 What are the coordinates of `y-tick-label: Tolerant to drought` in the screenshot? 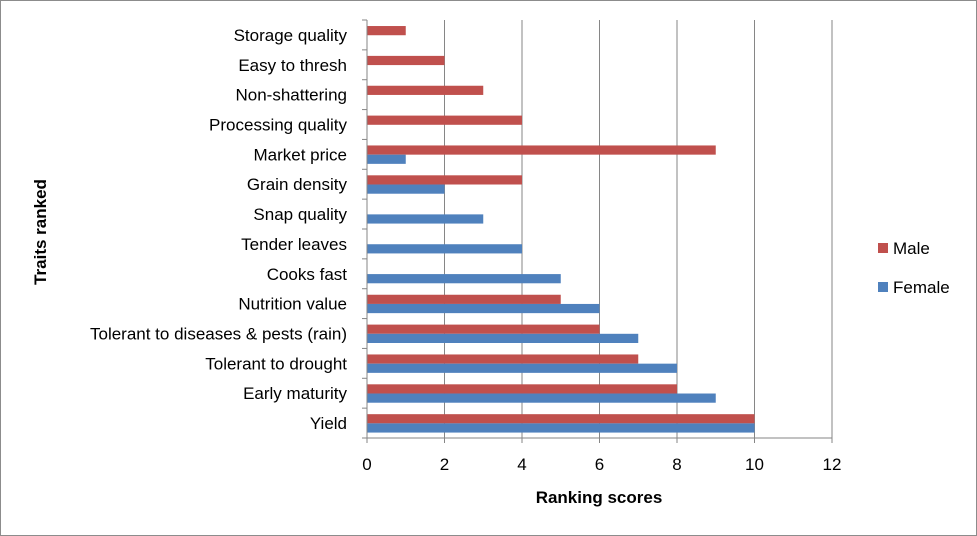 It's located at (276, 363).